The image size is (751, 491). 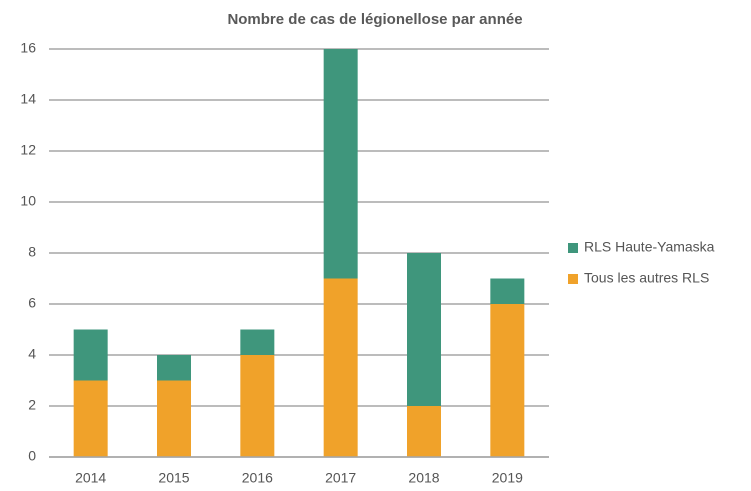 What do you see at coordinates (257, 478) in the screenshot?
I see `x-tick-label: 2016` at bounding box center [257, 478].